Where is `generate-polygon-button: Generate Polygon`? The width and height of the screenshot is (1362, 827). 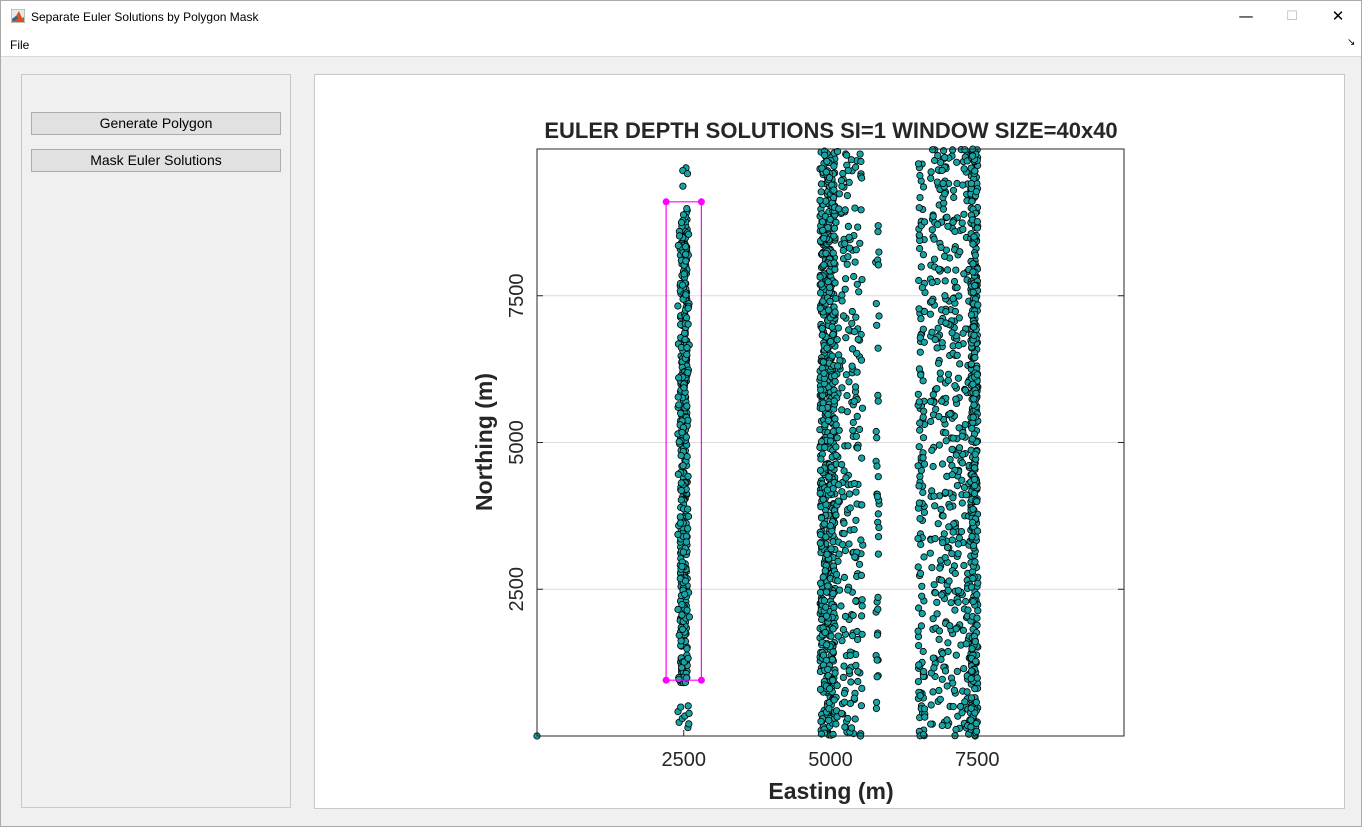
generate-polygon-button: Generate Polygon is located at coordinates (156, 123).